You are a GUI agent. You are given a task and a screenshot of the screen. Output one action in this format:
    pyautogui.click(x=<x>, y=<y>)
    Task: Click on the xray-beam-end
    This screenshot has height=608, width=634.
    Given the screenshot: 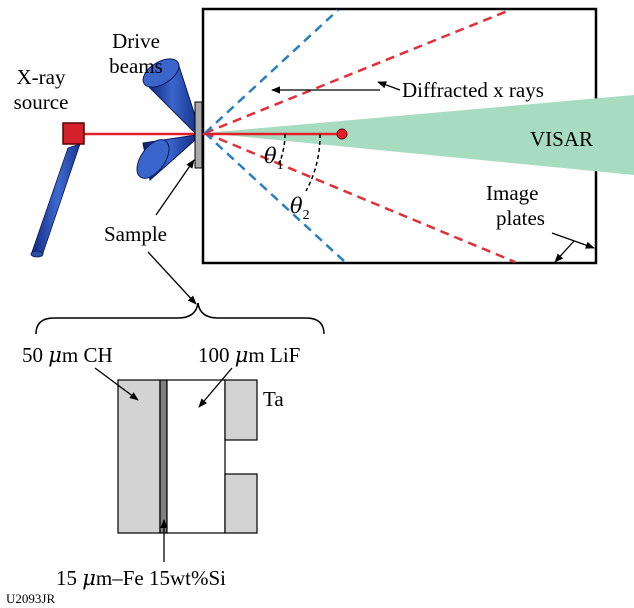 What is the action you would take?
    pyautogui.click(x=342, y=134)
    